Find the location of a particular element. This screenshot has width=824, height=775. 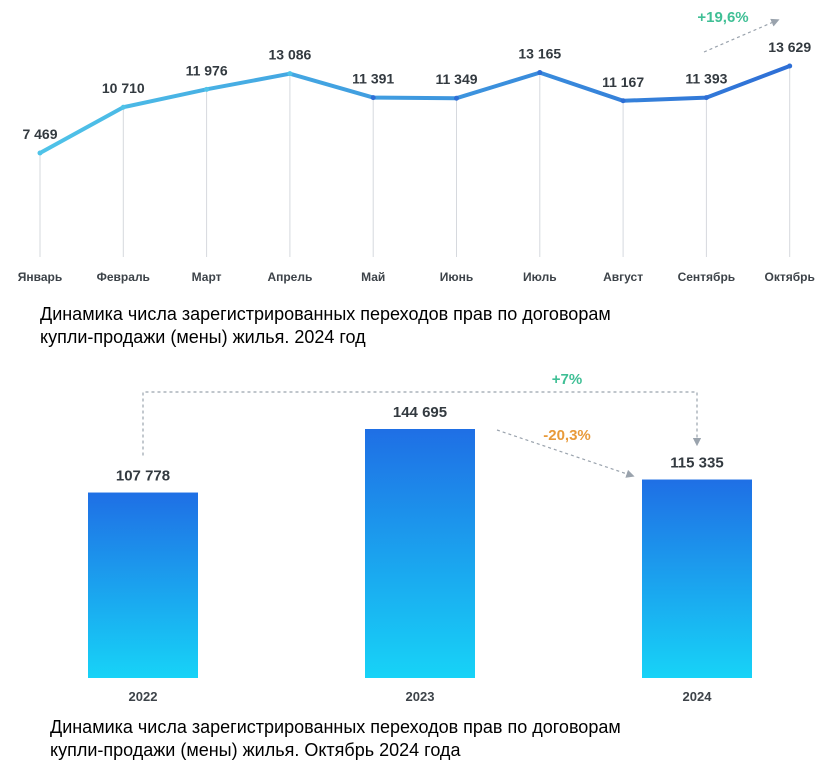

tick-label: Октябрь is located at coordinates (790, 277).